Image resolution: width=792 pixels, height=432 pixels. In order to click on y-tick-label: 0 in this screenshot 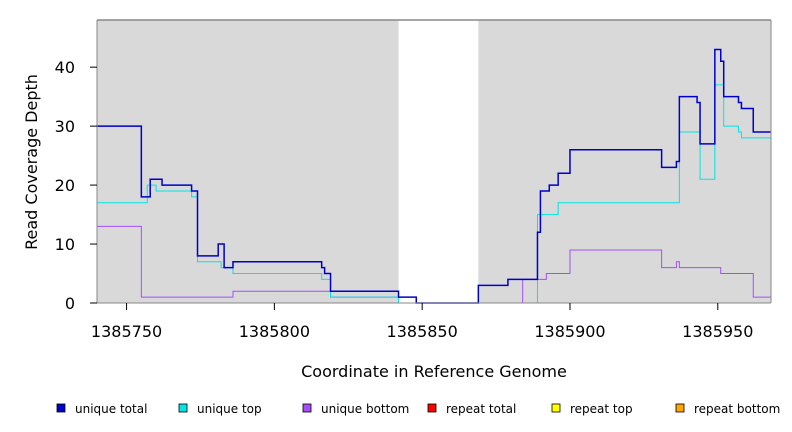, I will do `click(70, 303)`.